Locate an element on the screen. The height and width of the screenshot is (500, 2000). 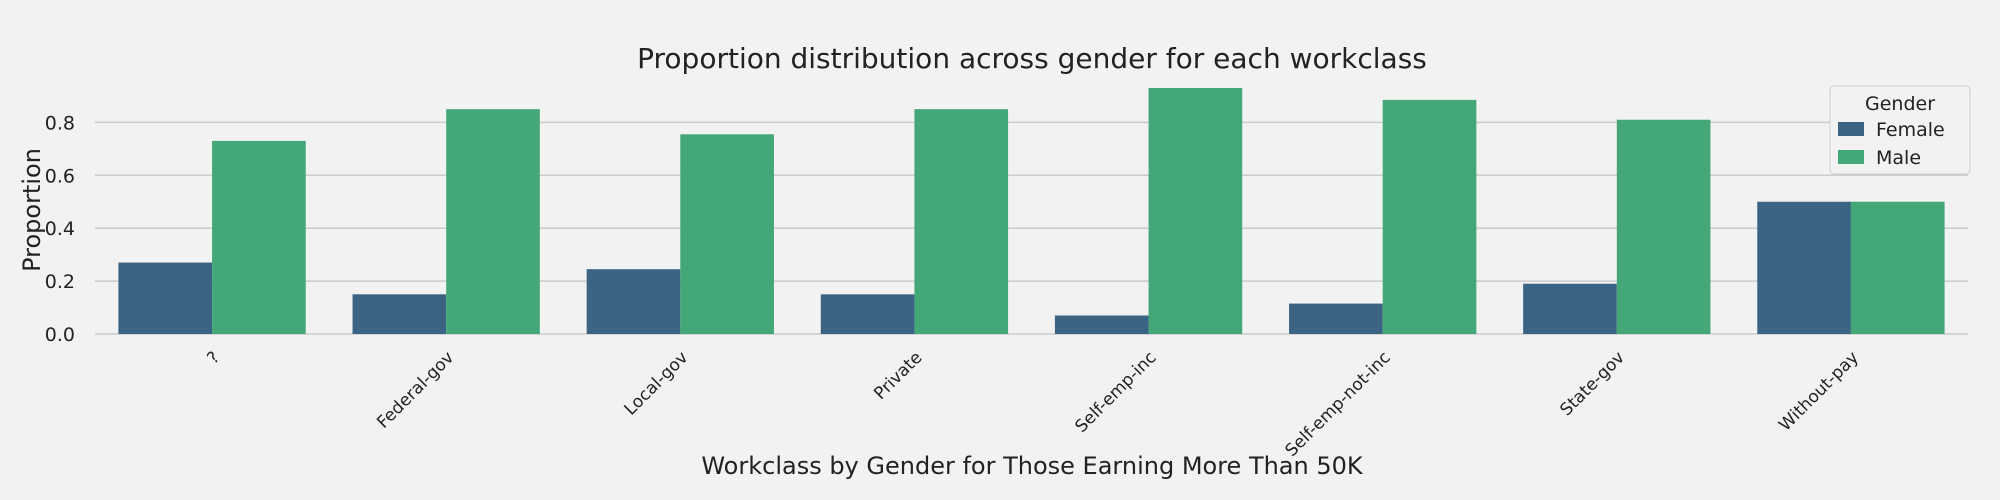
y-tick-label: 0.4 is located at coordinates (60, 229).